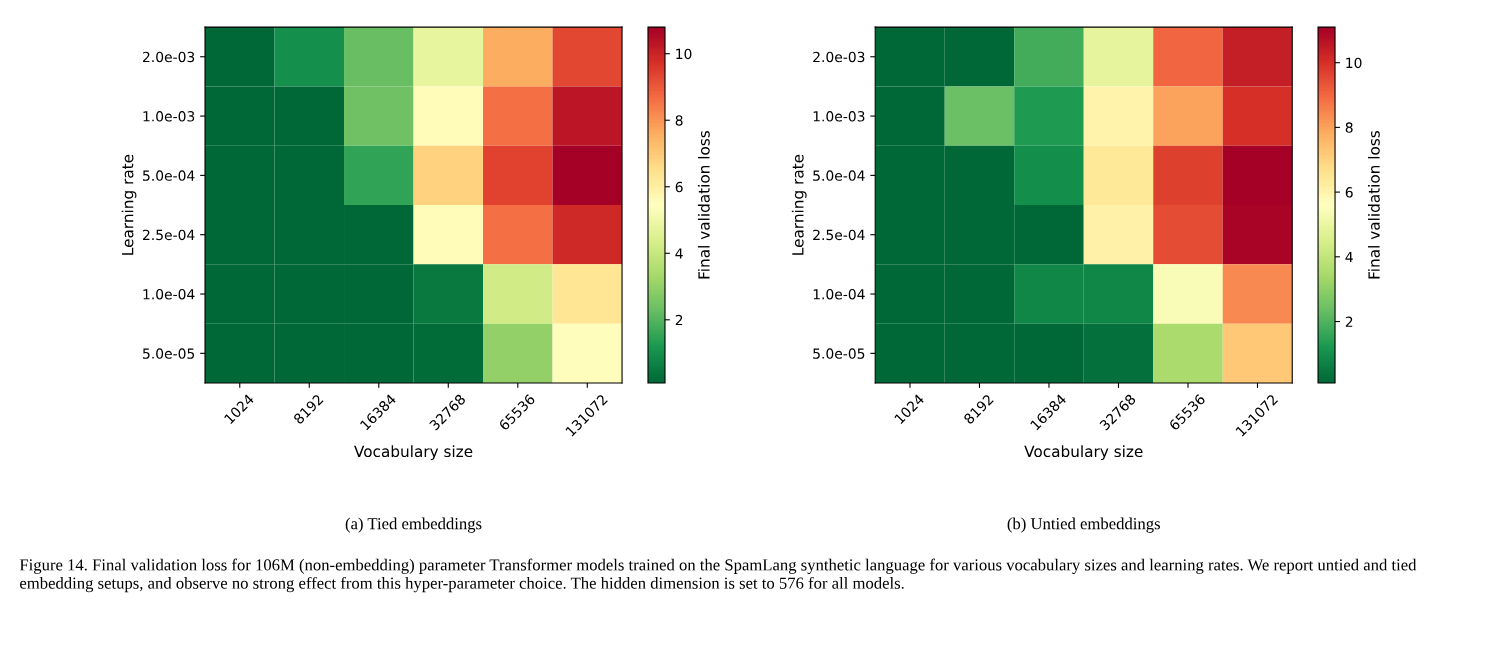 The width and height of the screenshot is (1491, 669). What do you see at coordinates (413, 525) in the screenshot?
I see `text: (a) Tied embeddings` at bounding box center [413, 525].